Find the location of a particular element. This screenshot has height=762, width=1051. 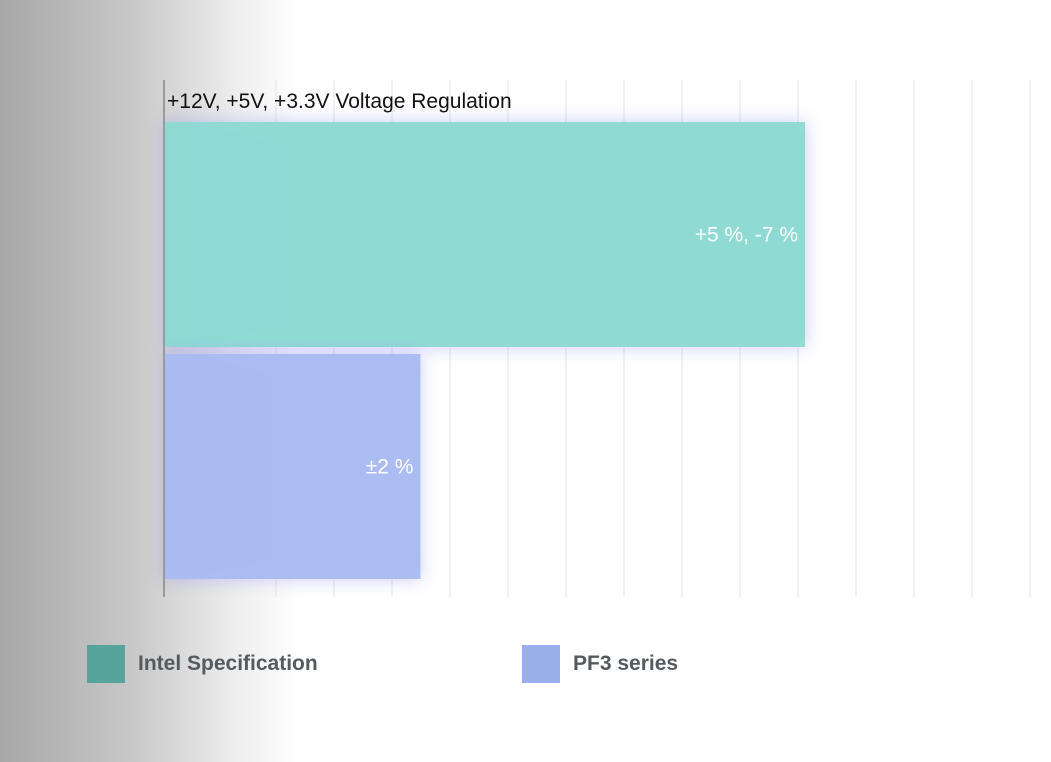

legend-swatch-intel is located at coordinates (106, 664).